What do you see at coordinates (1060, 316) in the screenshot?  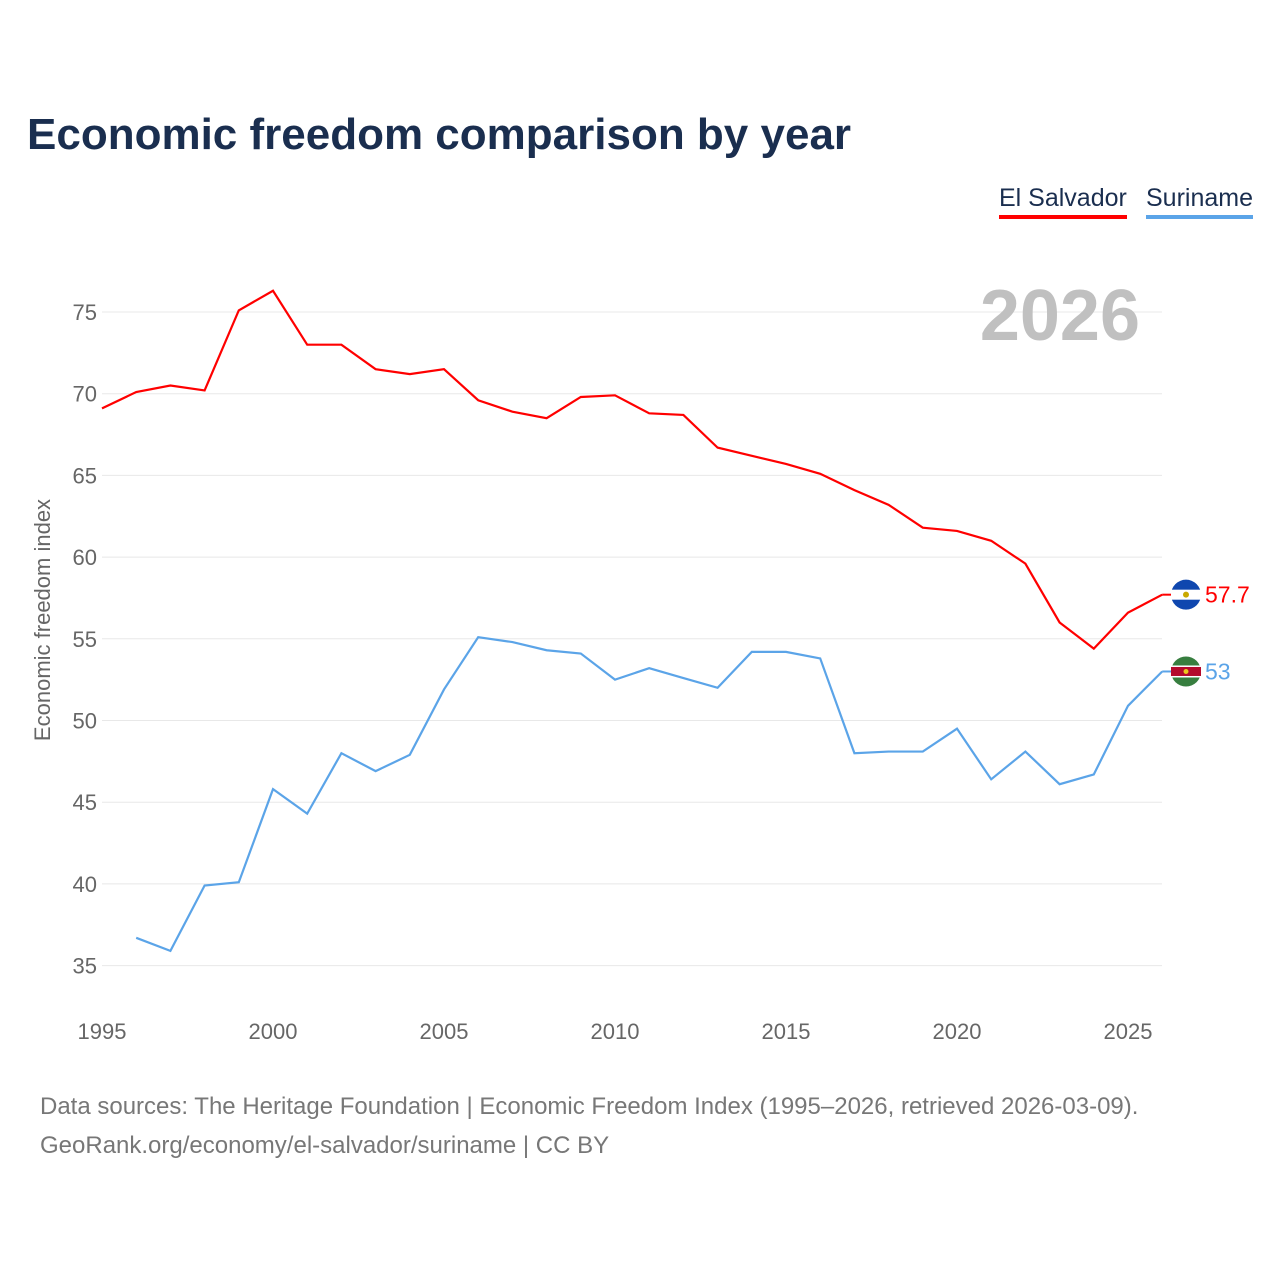 I see `year-watermark: 2026` at bounding box center [1060, 316].